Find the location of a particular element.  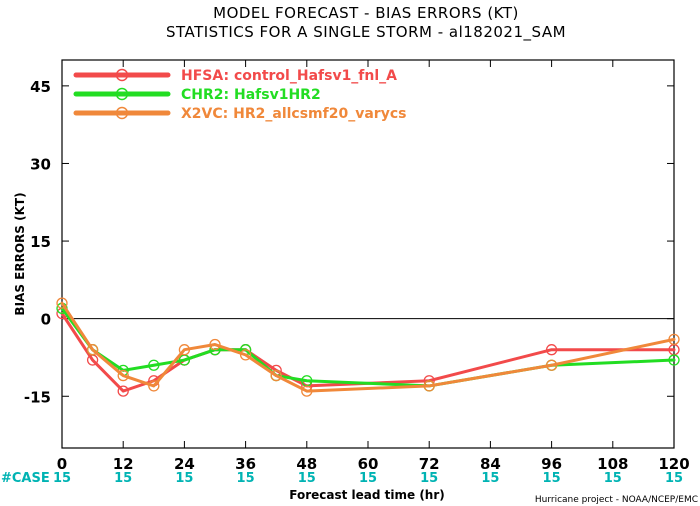

x-tick-label: 24 is located at coordinates (184, 464).